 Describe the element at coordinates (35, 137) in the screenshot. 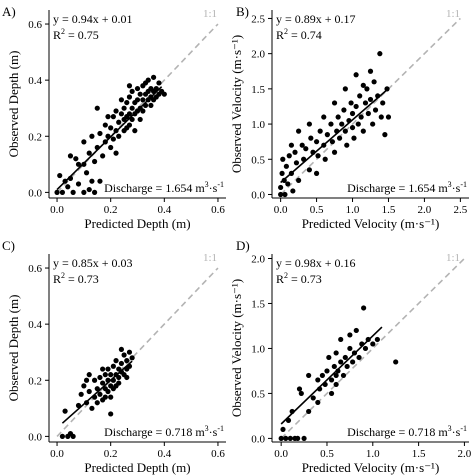

I see `y-tick-label: 0.2` at that location.